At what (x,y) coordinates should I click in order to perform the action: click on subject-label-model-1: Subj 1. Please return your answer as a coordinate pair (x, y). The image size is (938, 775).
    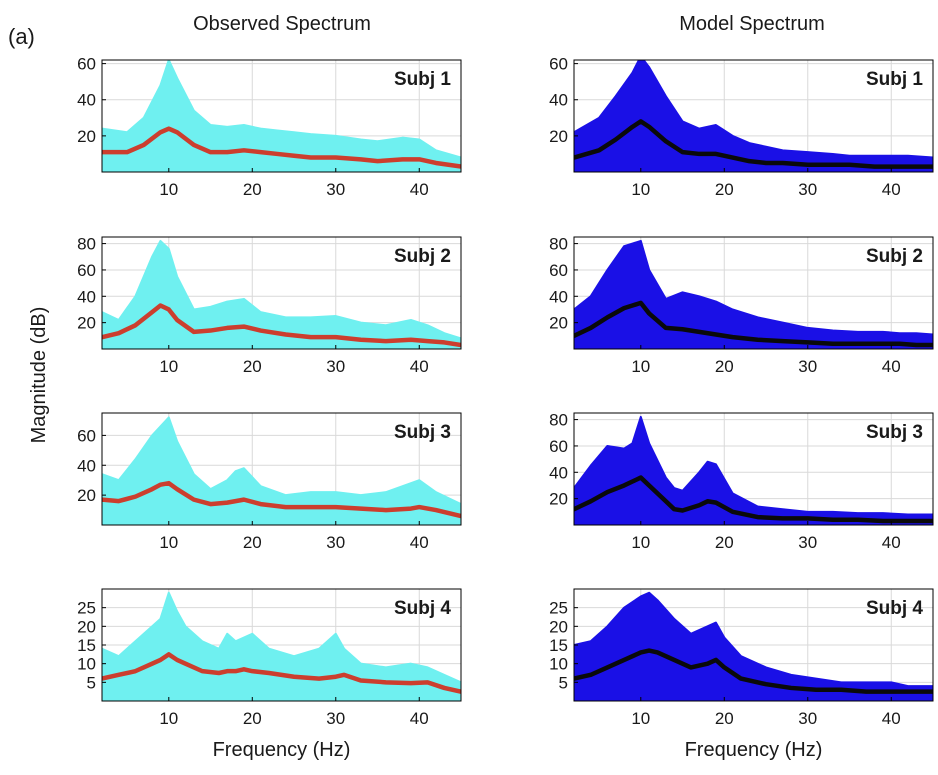
    Looking at the image, I should click on (894, 79).